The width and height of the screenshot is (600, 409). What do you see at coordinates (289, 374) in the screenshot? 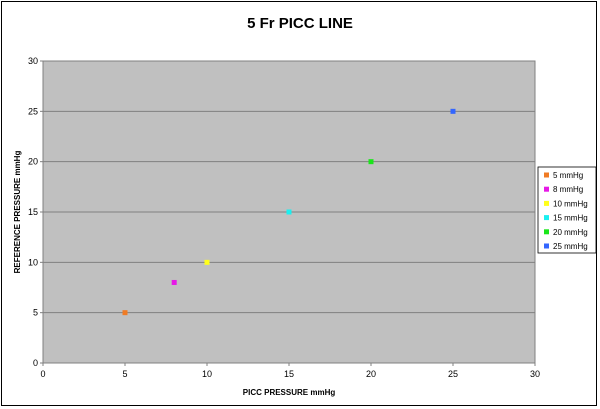
I see `x-tick-label: 15` at bounding box center [289, 374].